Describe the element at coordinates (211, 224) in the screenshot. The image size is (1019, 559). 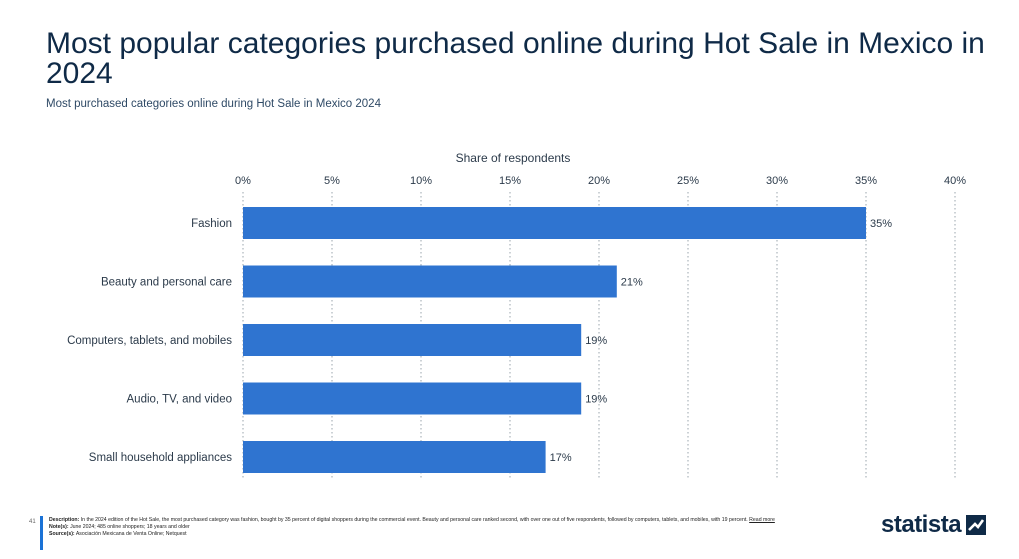
I see `category-label: Fashion` at that location.